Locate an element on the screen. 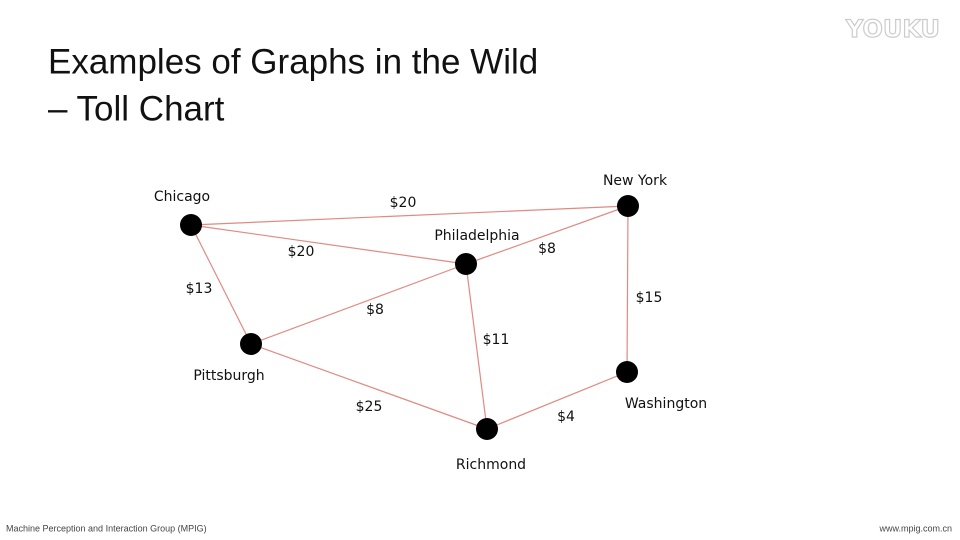  edge-label: $13 is located at coordinates (199, 289).